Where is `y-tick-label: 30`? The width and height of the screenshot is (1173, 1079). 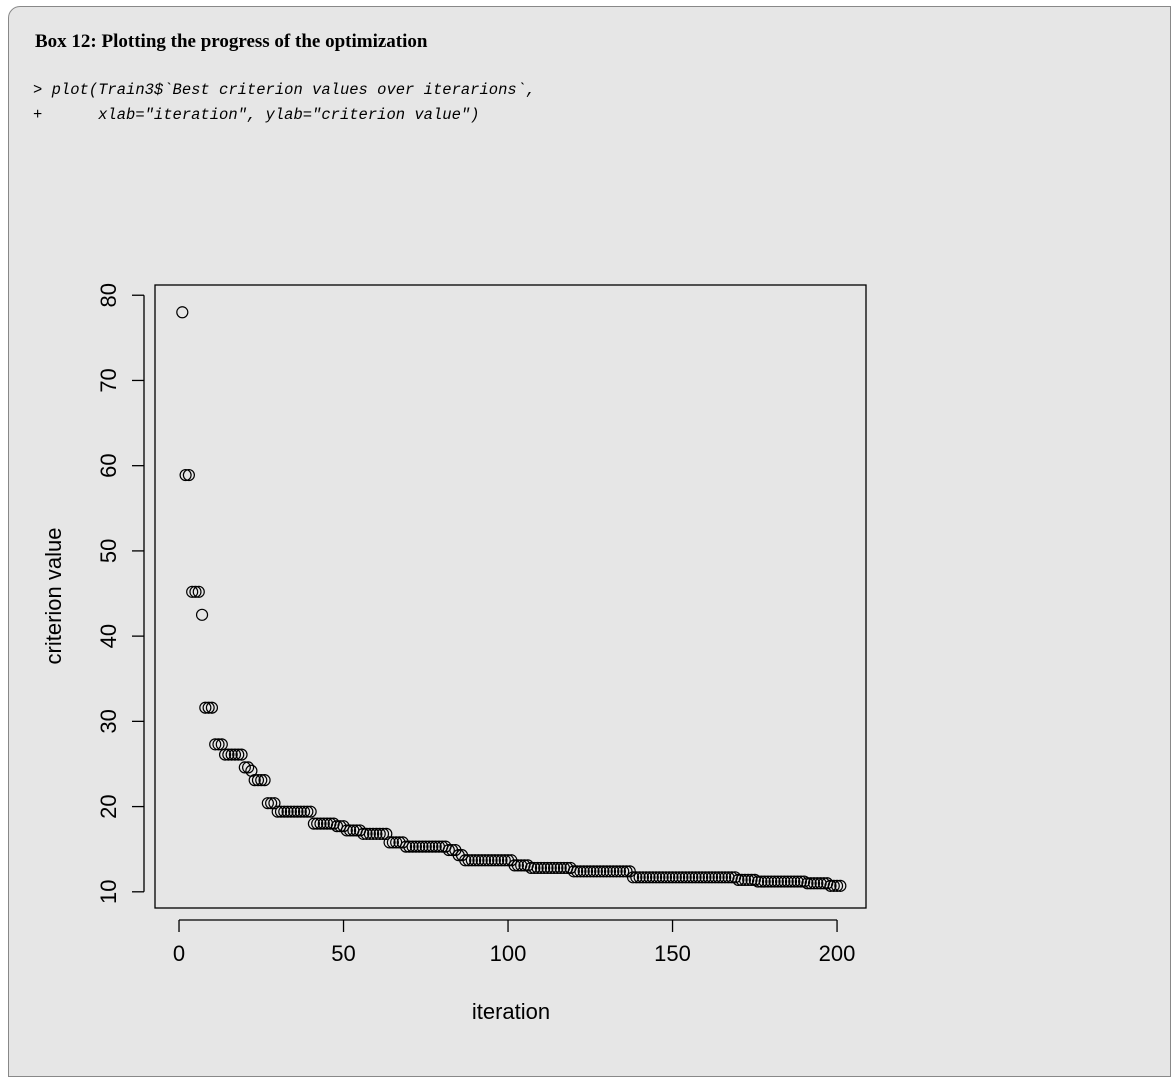 y-tick-label: 30 is located at coordinates (108, 721).